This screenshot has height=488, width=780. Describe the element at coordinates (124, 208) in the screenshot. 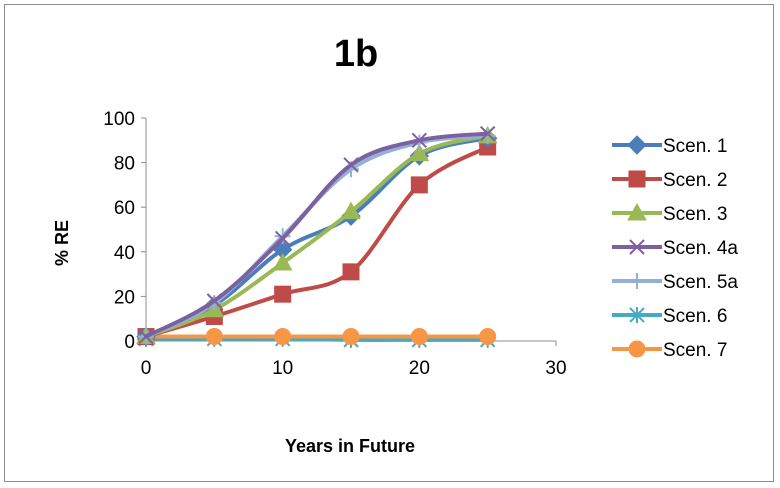

I see `y-tick-label: 60` at that location.